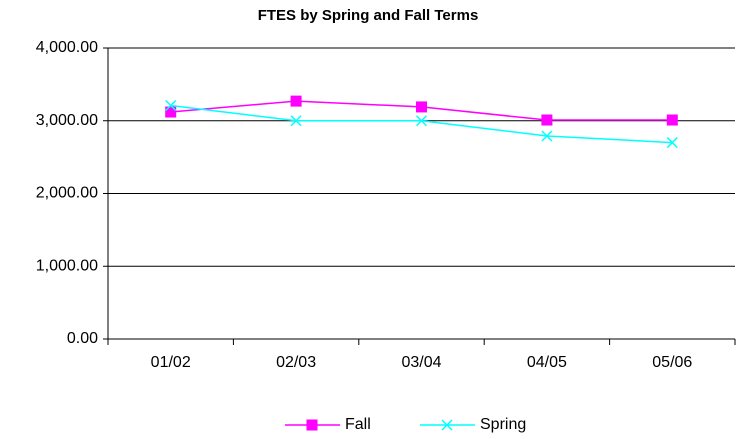  I want to click on y-tick-label: 1,000.00, so click(67, 265).